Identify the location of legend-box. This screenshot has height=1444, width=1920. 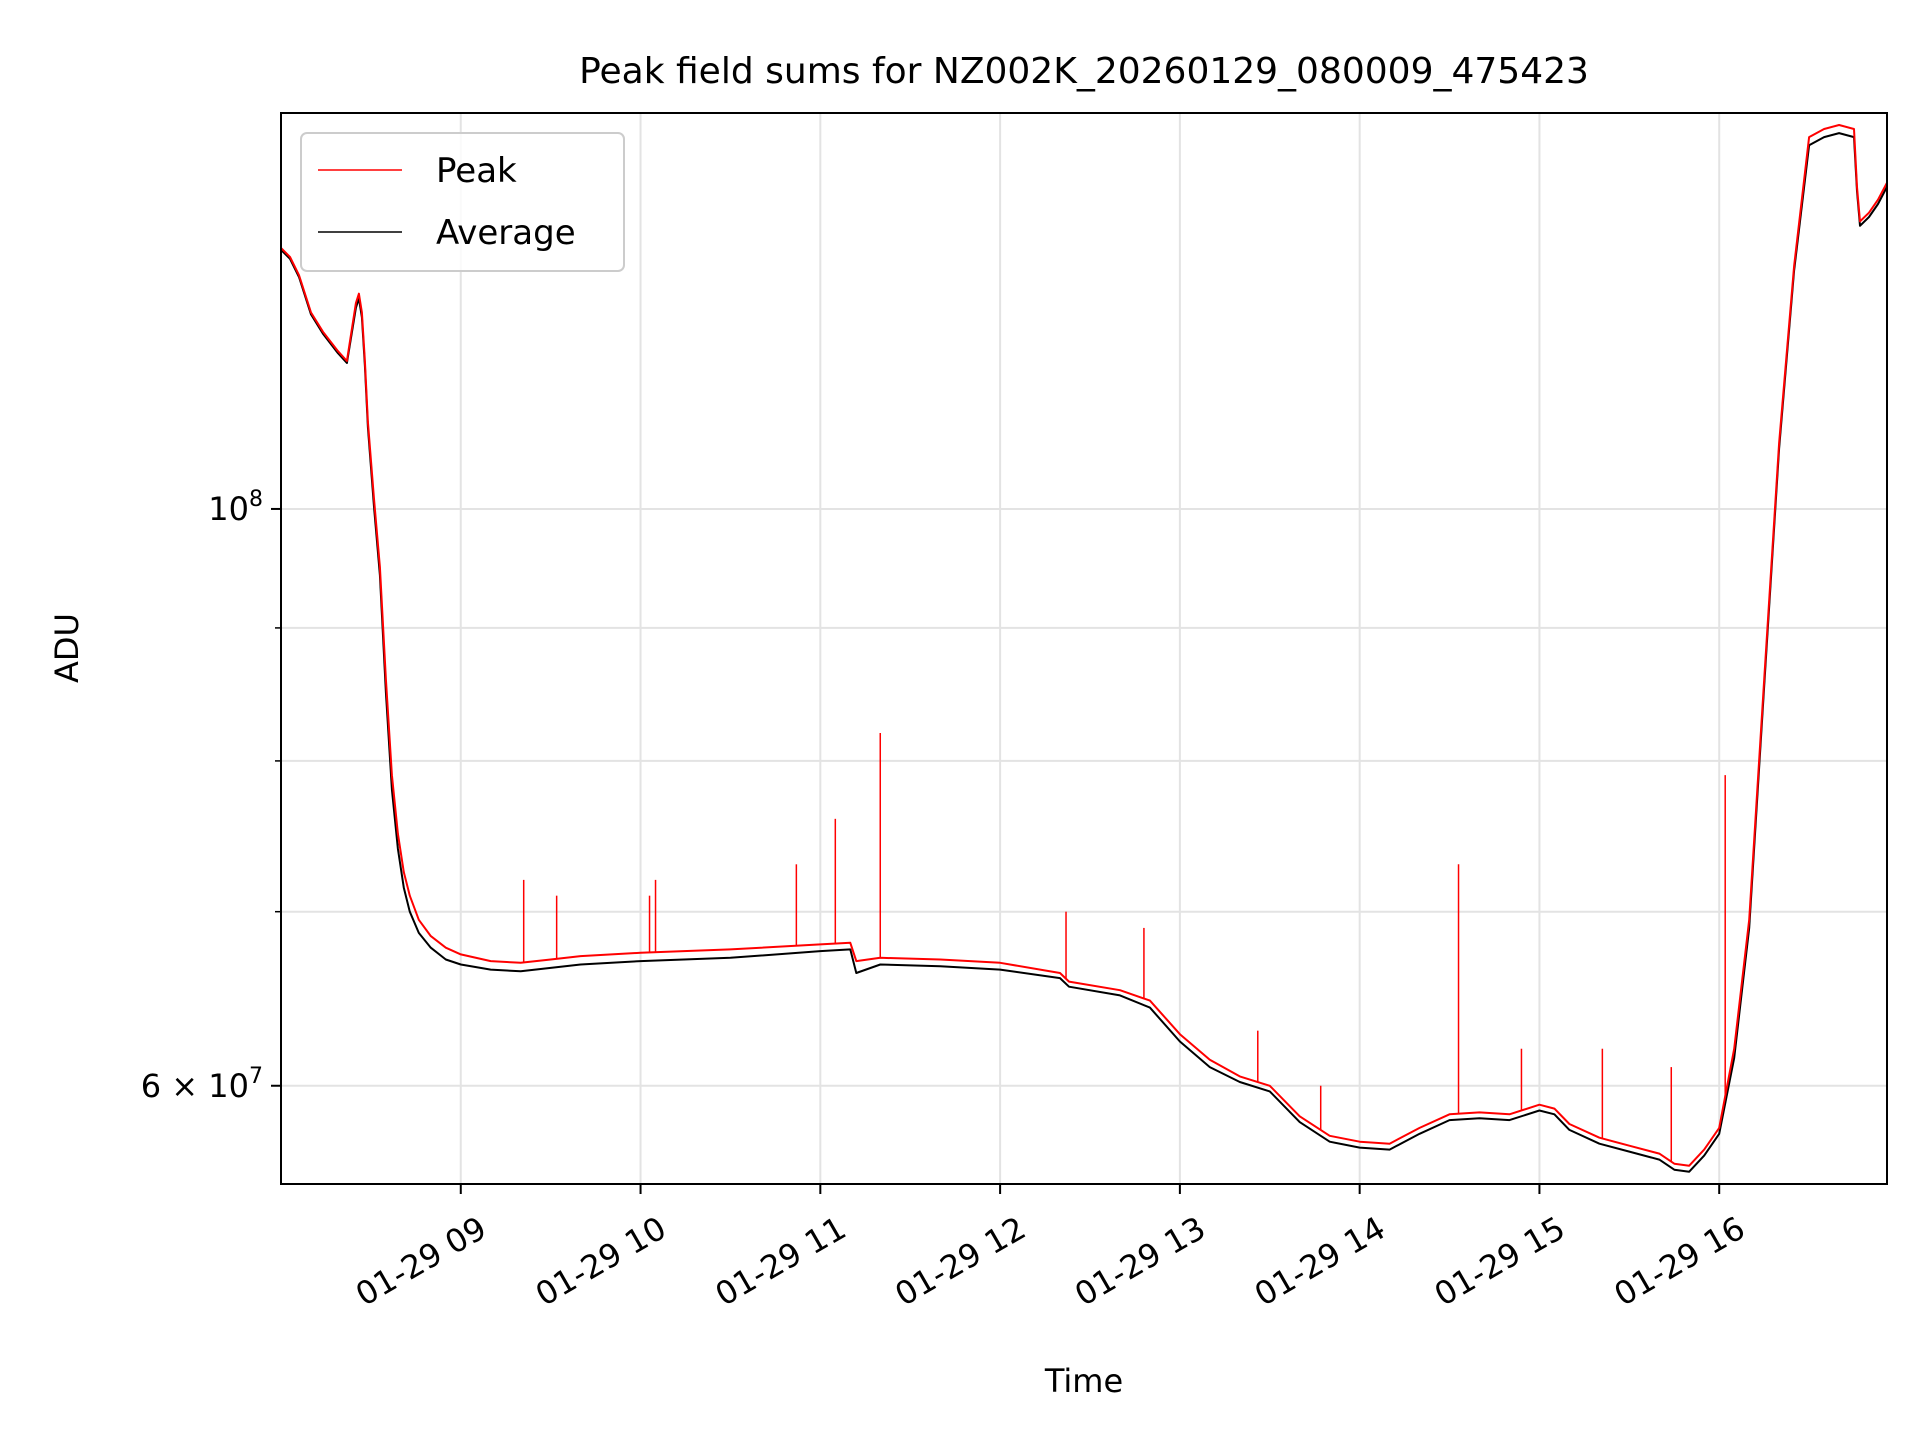
(462, 202).